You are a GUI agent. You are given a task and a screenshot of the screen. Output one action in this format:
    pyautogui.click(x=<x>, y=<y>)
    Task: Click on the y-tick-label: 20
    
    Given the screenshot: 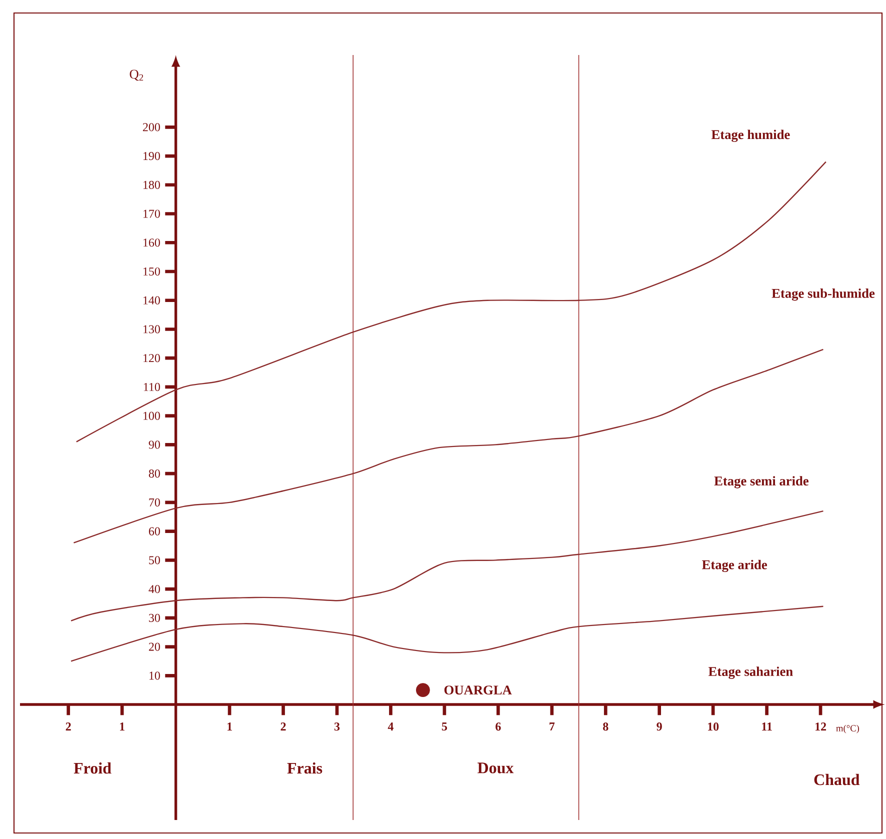 What is the action you would take?
    pyautogui.click(x=154, y=646)
    